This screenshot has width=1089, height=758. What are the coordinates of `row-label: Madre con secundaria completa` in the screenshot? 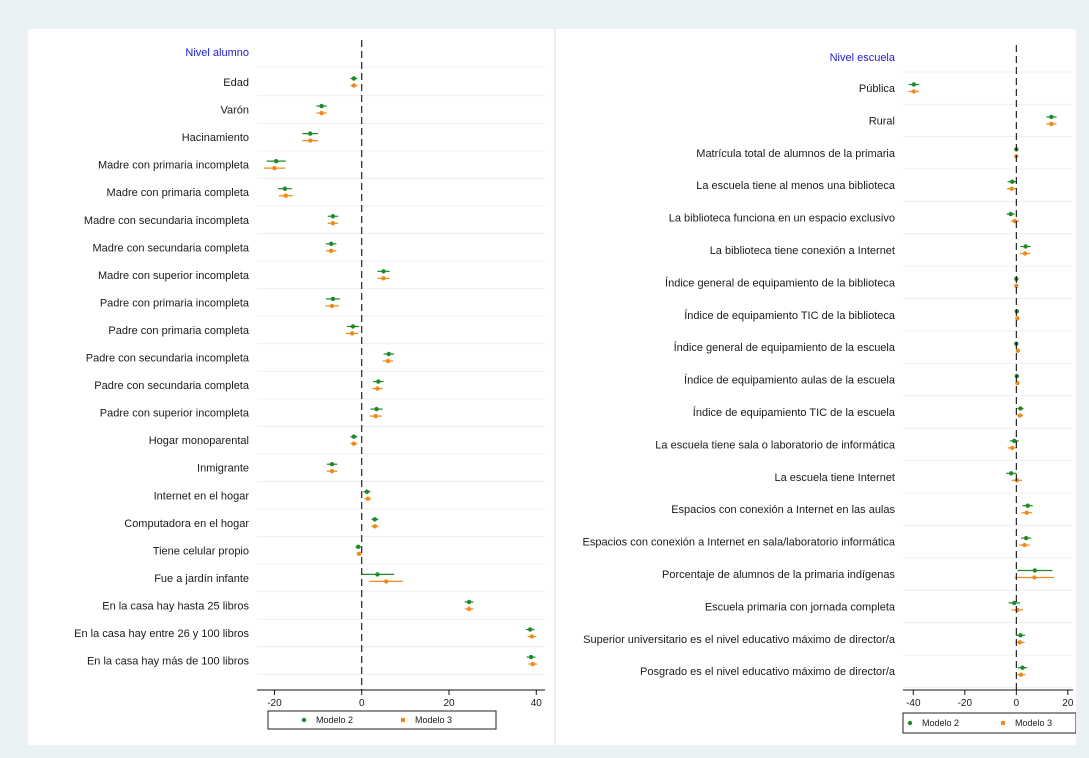 It's located at (170, 248).